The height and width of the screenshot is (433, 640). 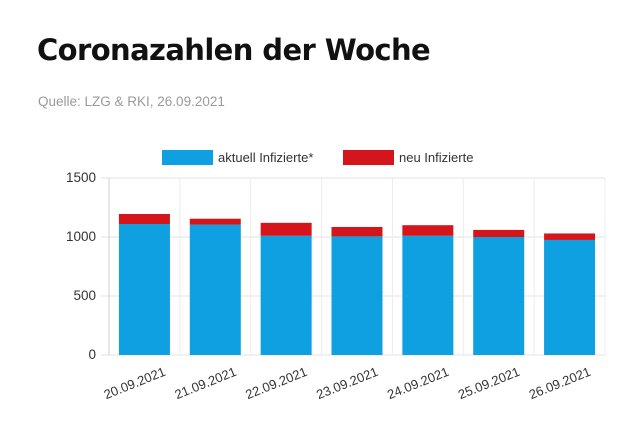 I want to click on x-tick-label: 26.09.2021, so click(x=560, y=383).